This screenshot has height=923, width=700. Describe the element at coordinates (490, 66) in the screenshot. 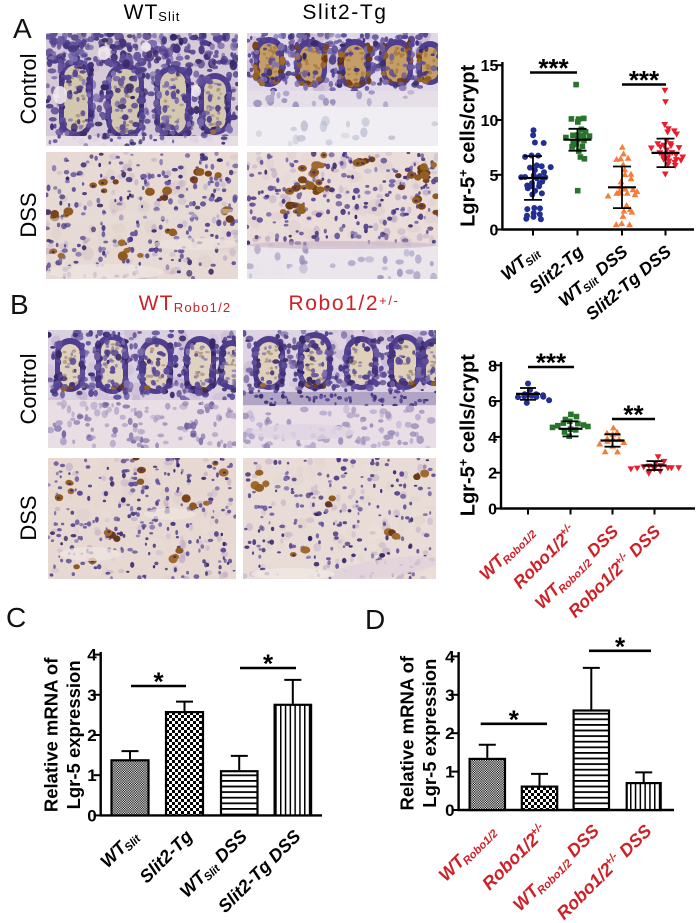

I see `svg-text: 15` at that location.